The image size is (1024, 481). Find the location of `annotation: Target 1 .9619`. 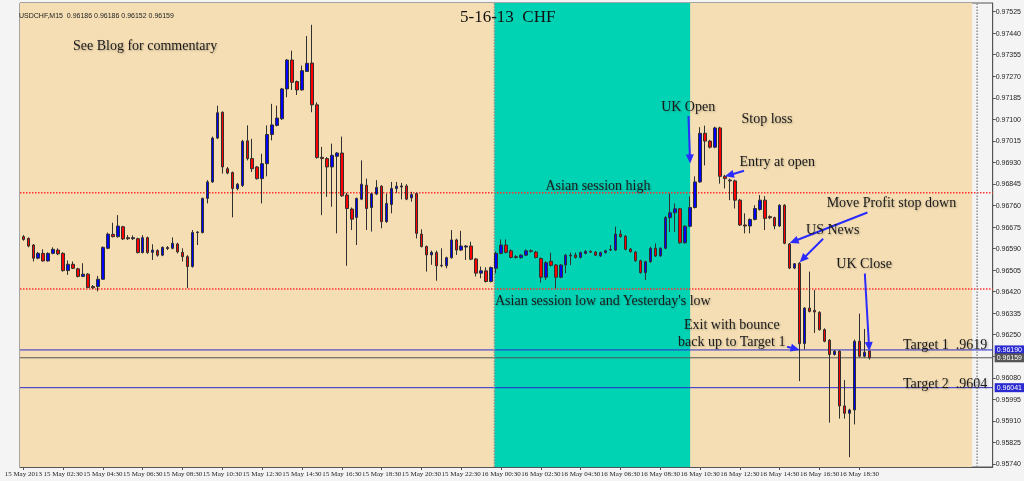

annotation: Target 1 .9619 is located at coordinates (945, 344).